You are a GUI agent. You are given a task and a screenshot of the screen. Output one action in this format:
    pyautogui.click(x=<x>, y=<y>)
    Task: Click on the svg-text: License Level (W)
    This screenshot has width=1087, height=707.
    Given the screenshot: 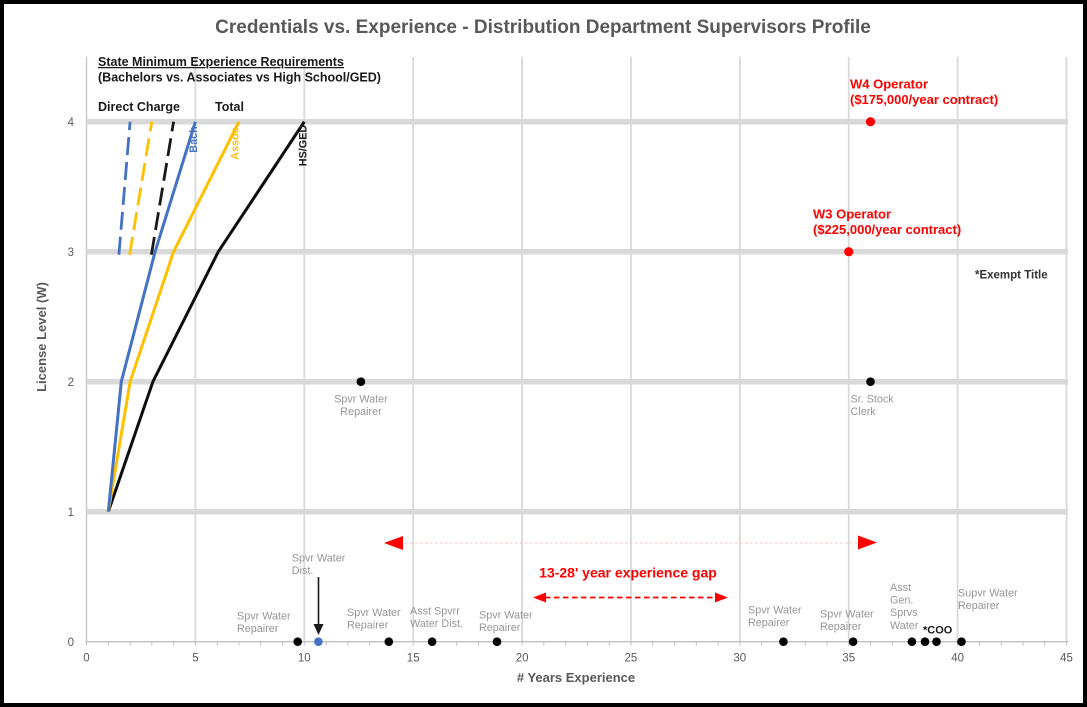 What is the action you would take?
    pyautogui.click(x=41, y=337)
    